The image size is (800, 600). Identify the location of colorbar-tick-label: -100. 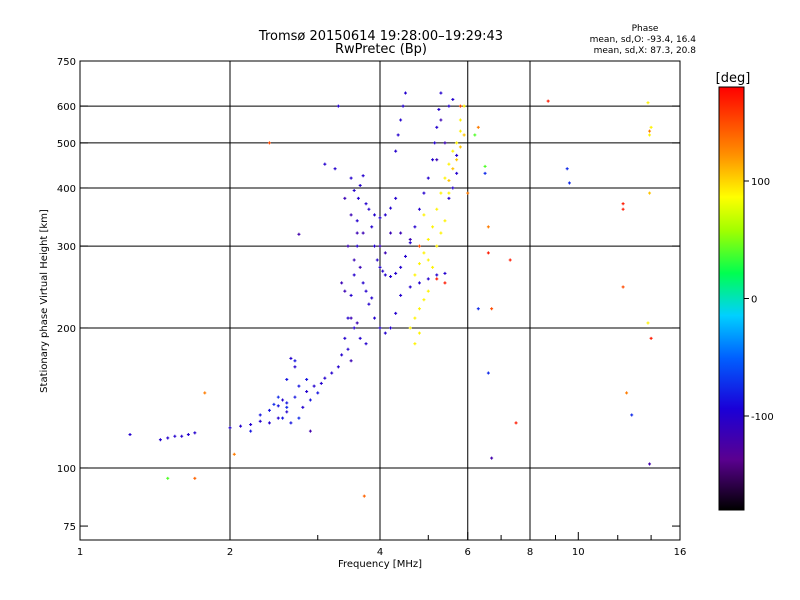
(762, 417).